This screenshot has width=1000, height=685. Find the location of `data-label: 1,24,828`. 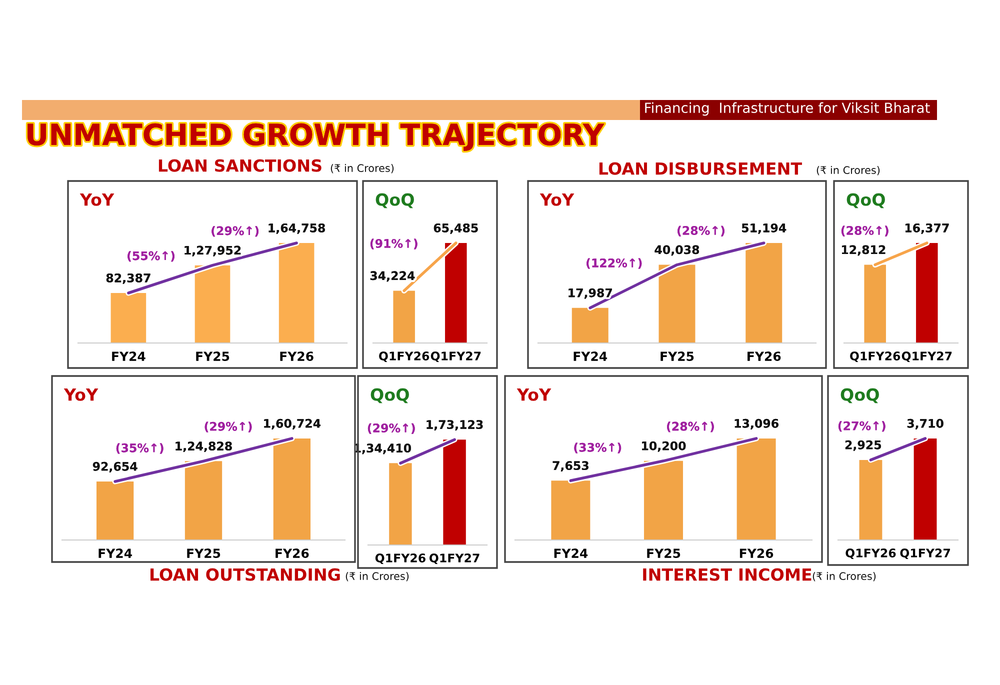

data-label: 1,24,828 is located at coordinates (204, 447).